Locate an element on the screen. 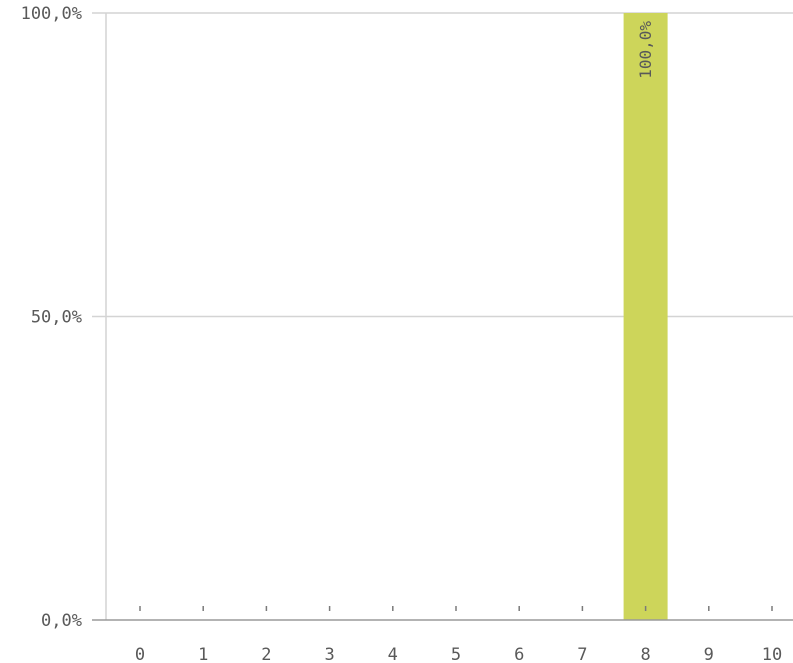 The image size is (793, 663). x-tick-label: 10 is located at coordinates (772, 654).